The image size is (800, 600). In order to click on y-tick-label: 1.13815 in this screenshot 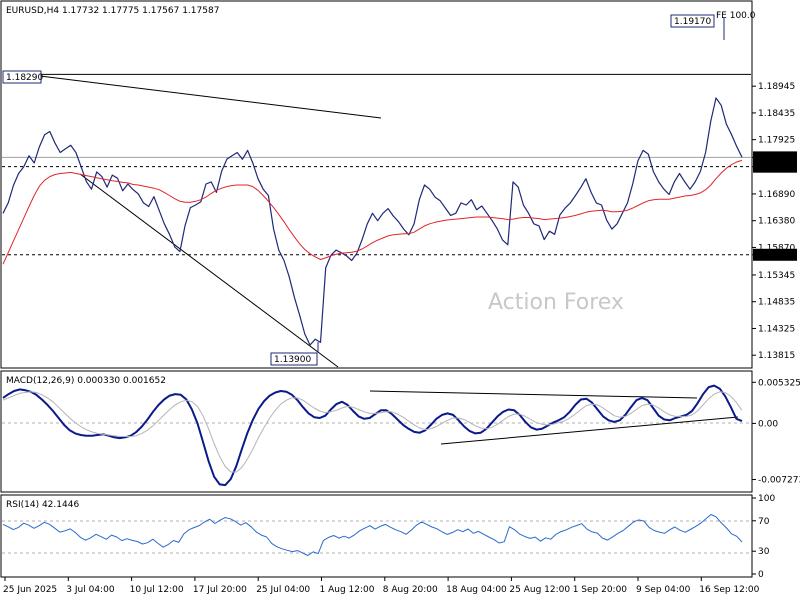, I will do `click(776, 356)`.